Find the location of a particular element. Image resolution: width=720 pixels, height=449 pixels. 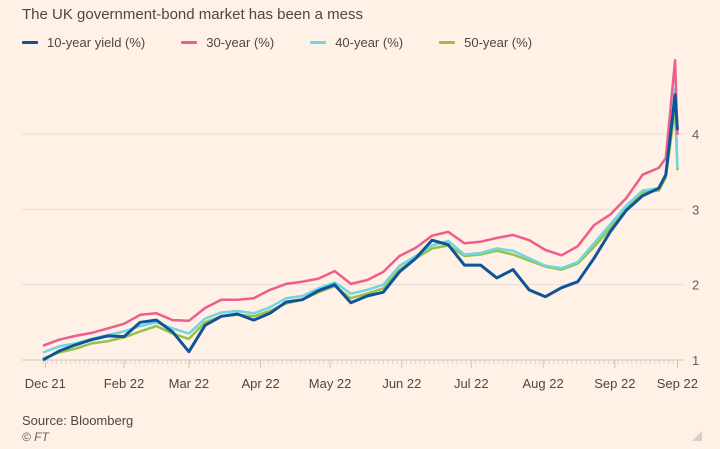

legend-item-40-year: 40-year (%) is located at coordinates (356, 42).